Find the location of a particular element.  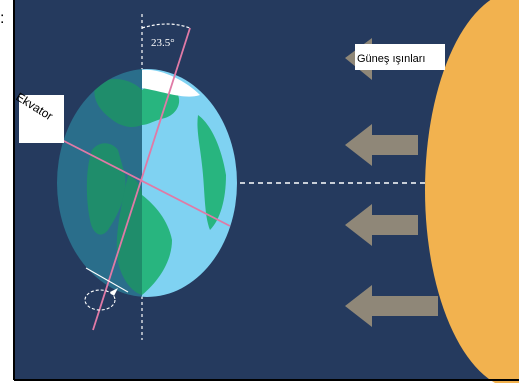

sun-rays-label-box is located at coordinates (400, 57).